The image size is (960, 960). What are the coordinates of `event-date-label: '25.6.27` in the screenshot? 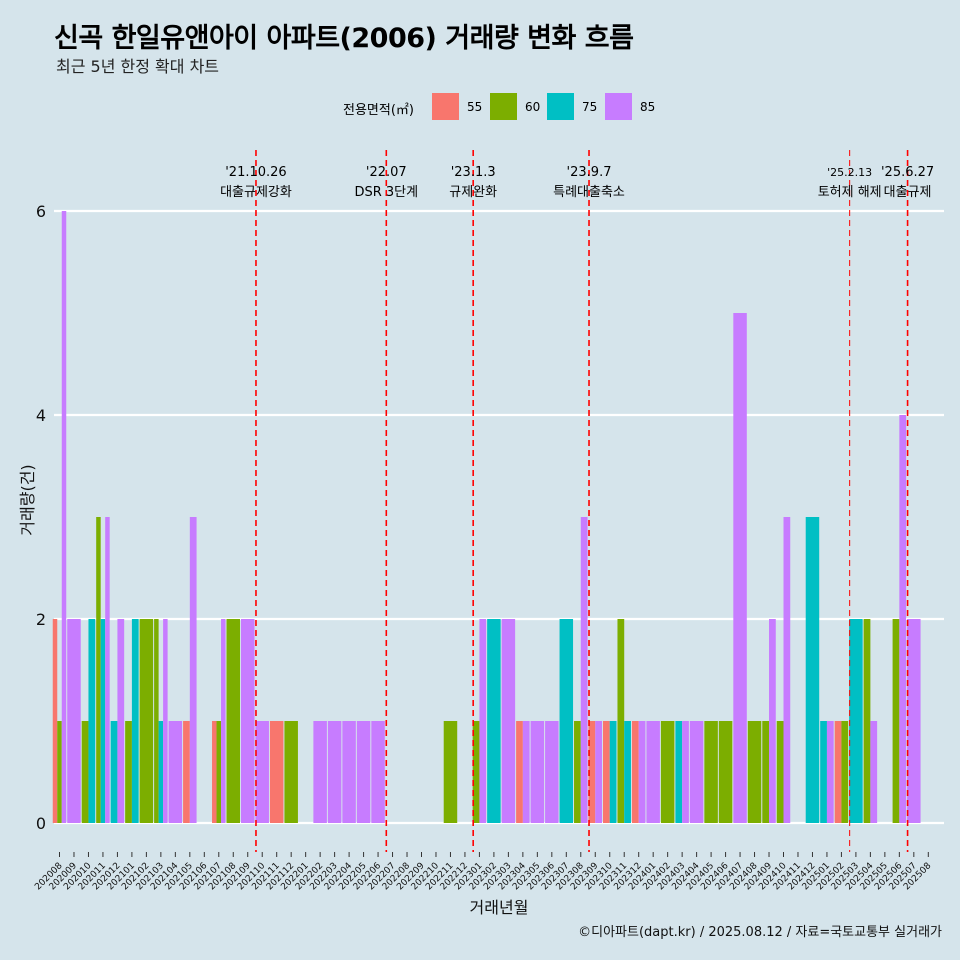 It's located at (907, 172).